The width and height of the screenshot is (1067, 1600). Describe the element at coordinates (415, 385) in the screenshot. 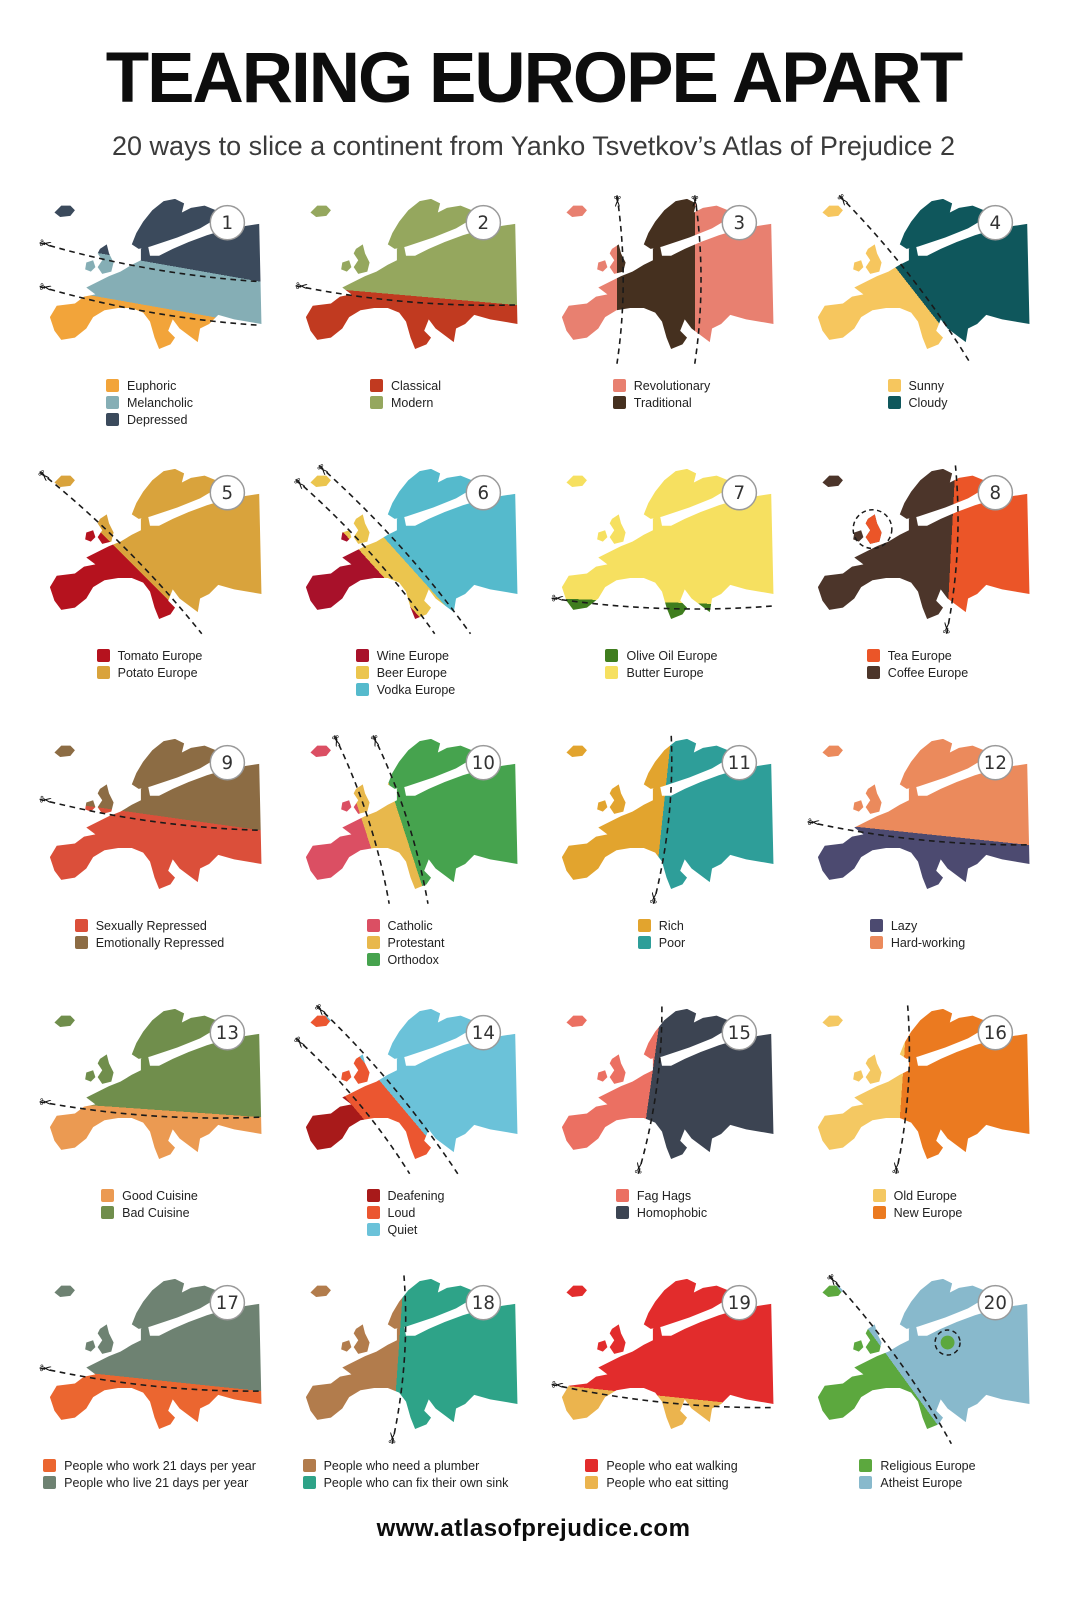

I see `legend-label: Classical` at that location.